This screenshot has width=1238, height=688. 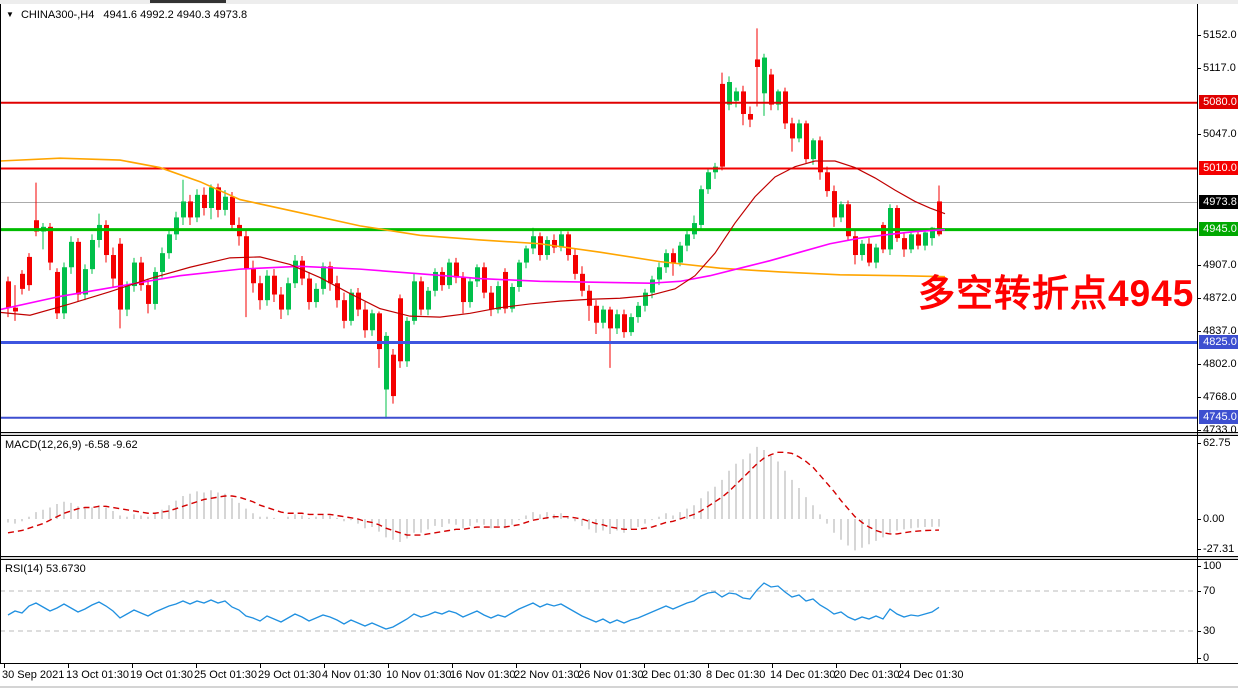 I want to click on date-label: 26 Nov 01:30, so click(x=611, y=675).